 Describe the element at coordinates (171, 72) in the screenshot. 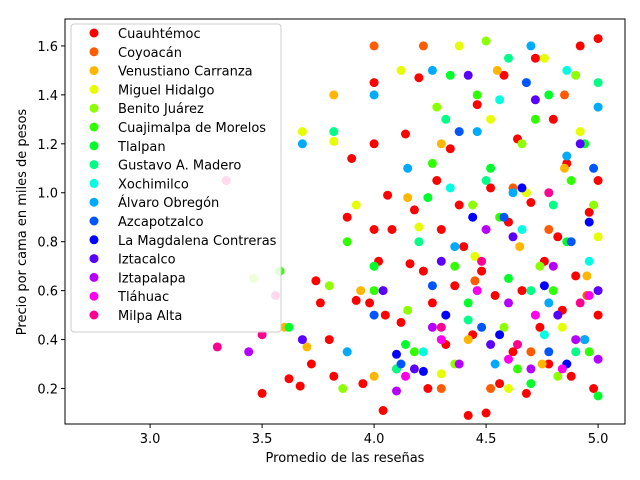

I see `legend-entry: Venustiano Carranza` at that location.